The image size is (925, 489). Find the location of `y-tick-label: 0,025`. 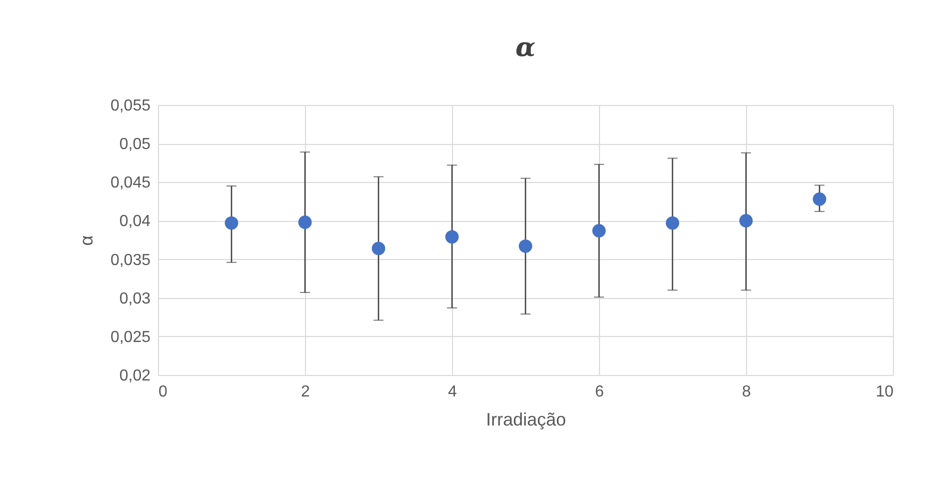

y-tick-label: 0,025 is located at coordinates (130, 337).